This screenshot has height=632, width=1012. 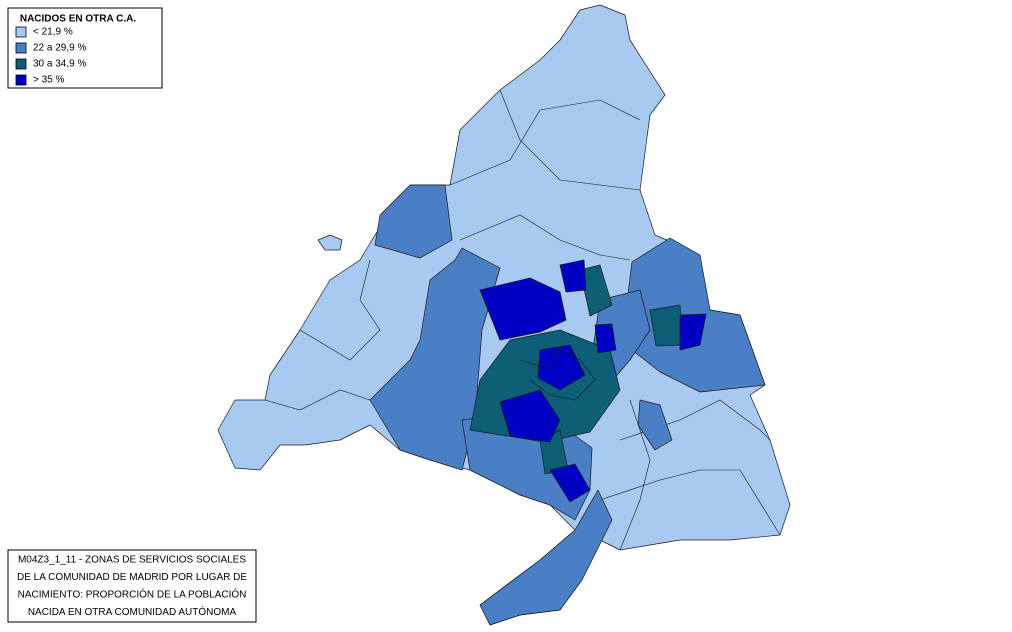 I want to click on caption-line: DE LA COMUNIDAD DE MADRID POR LUGAR DE, so click(x=132, y=577).